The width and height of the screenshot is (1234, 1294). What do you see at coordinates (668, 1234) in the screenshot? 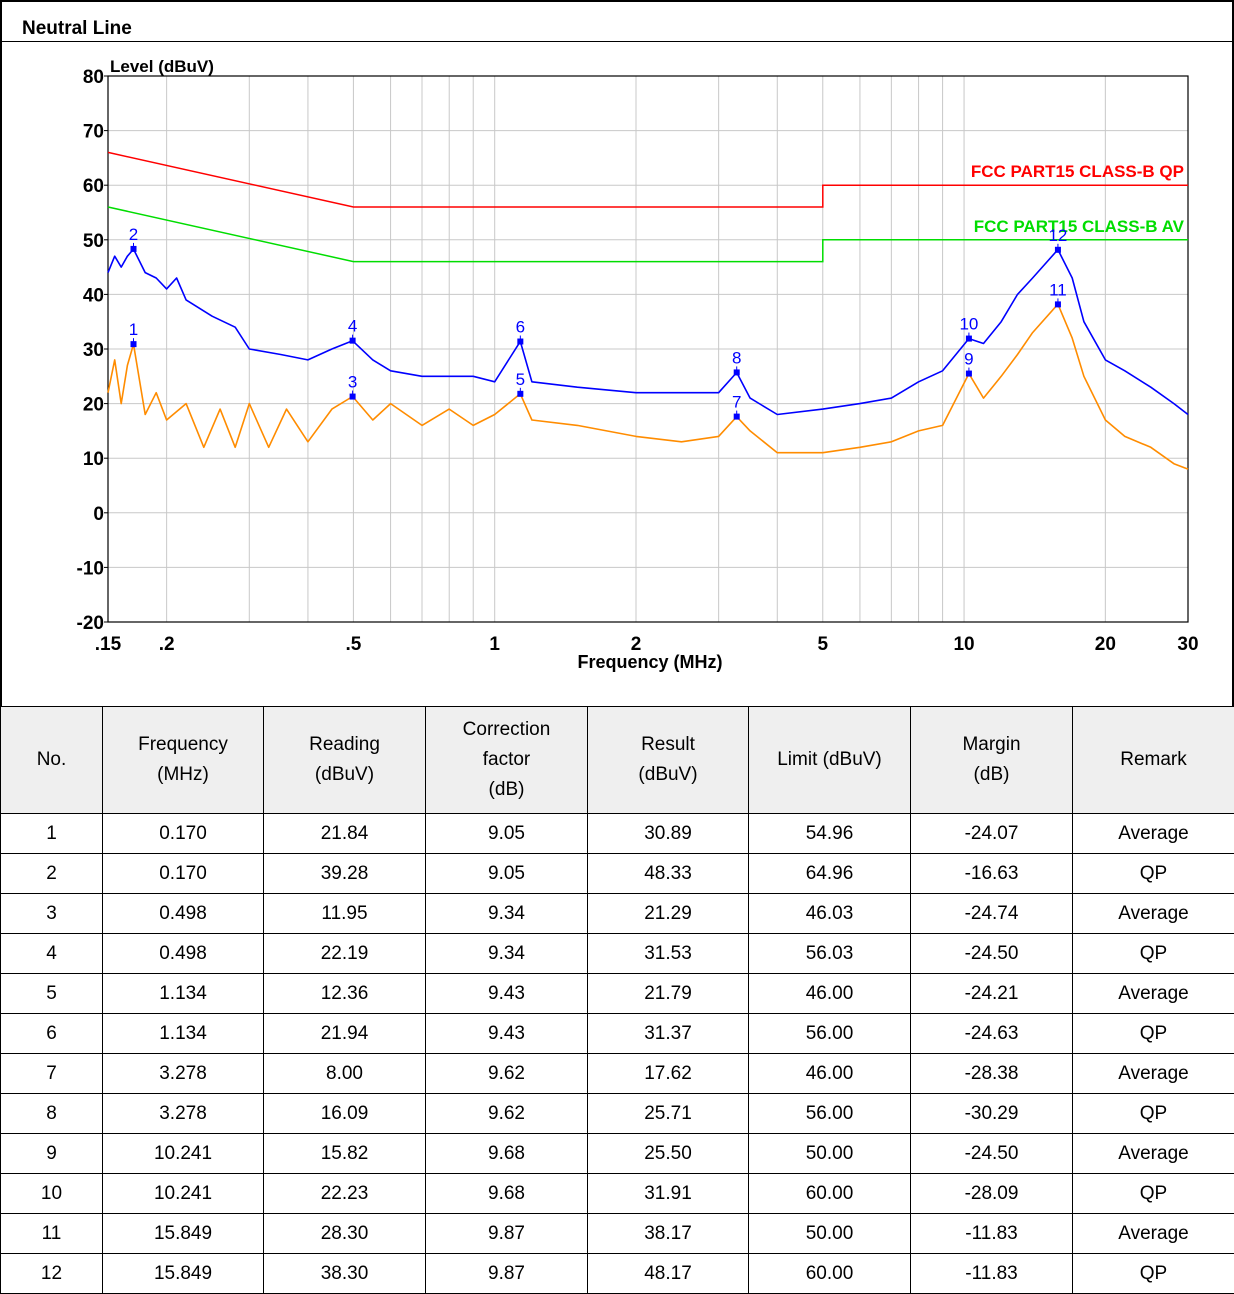
I see `table-cell: 38.17` at bounding box center [668, 1234].